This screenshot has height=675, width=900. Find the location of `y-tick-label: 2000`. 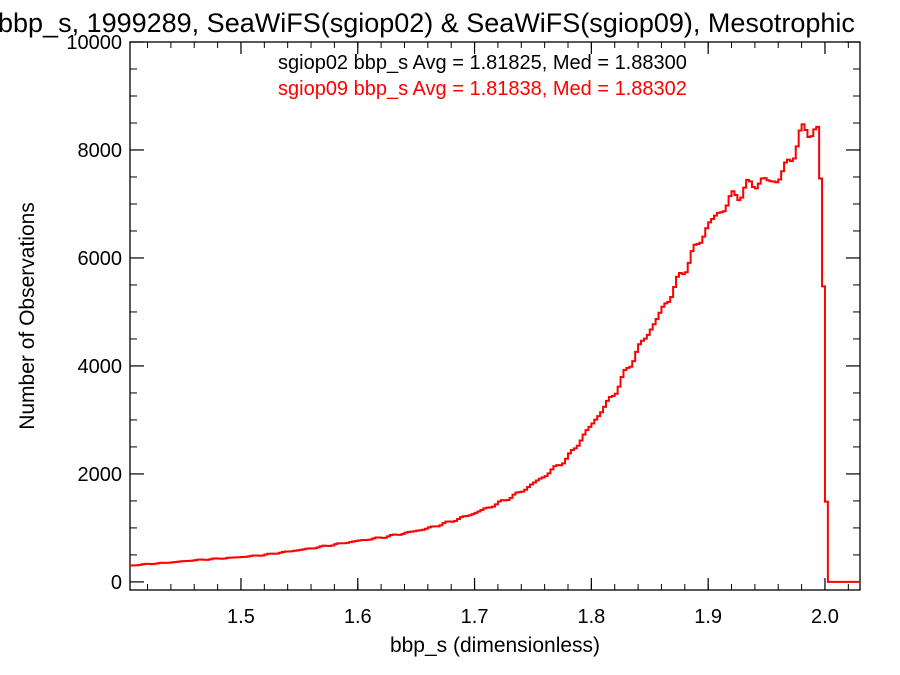

y-tick-label: 2000 is located at coordinates (100, 475).